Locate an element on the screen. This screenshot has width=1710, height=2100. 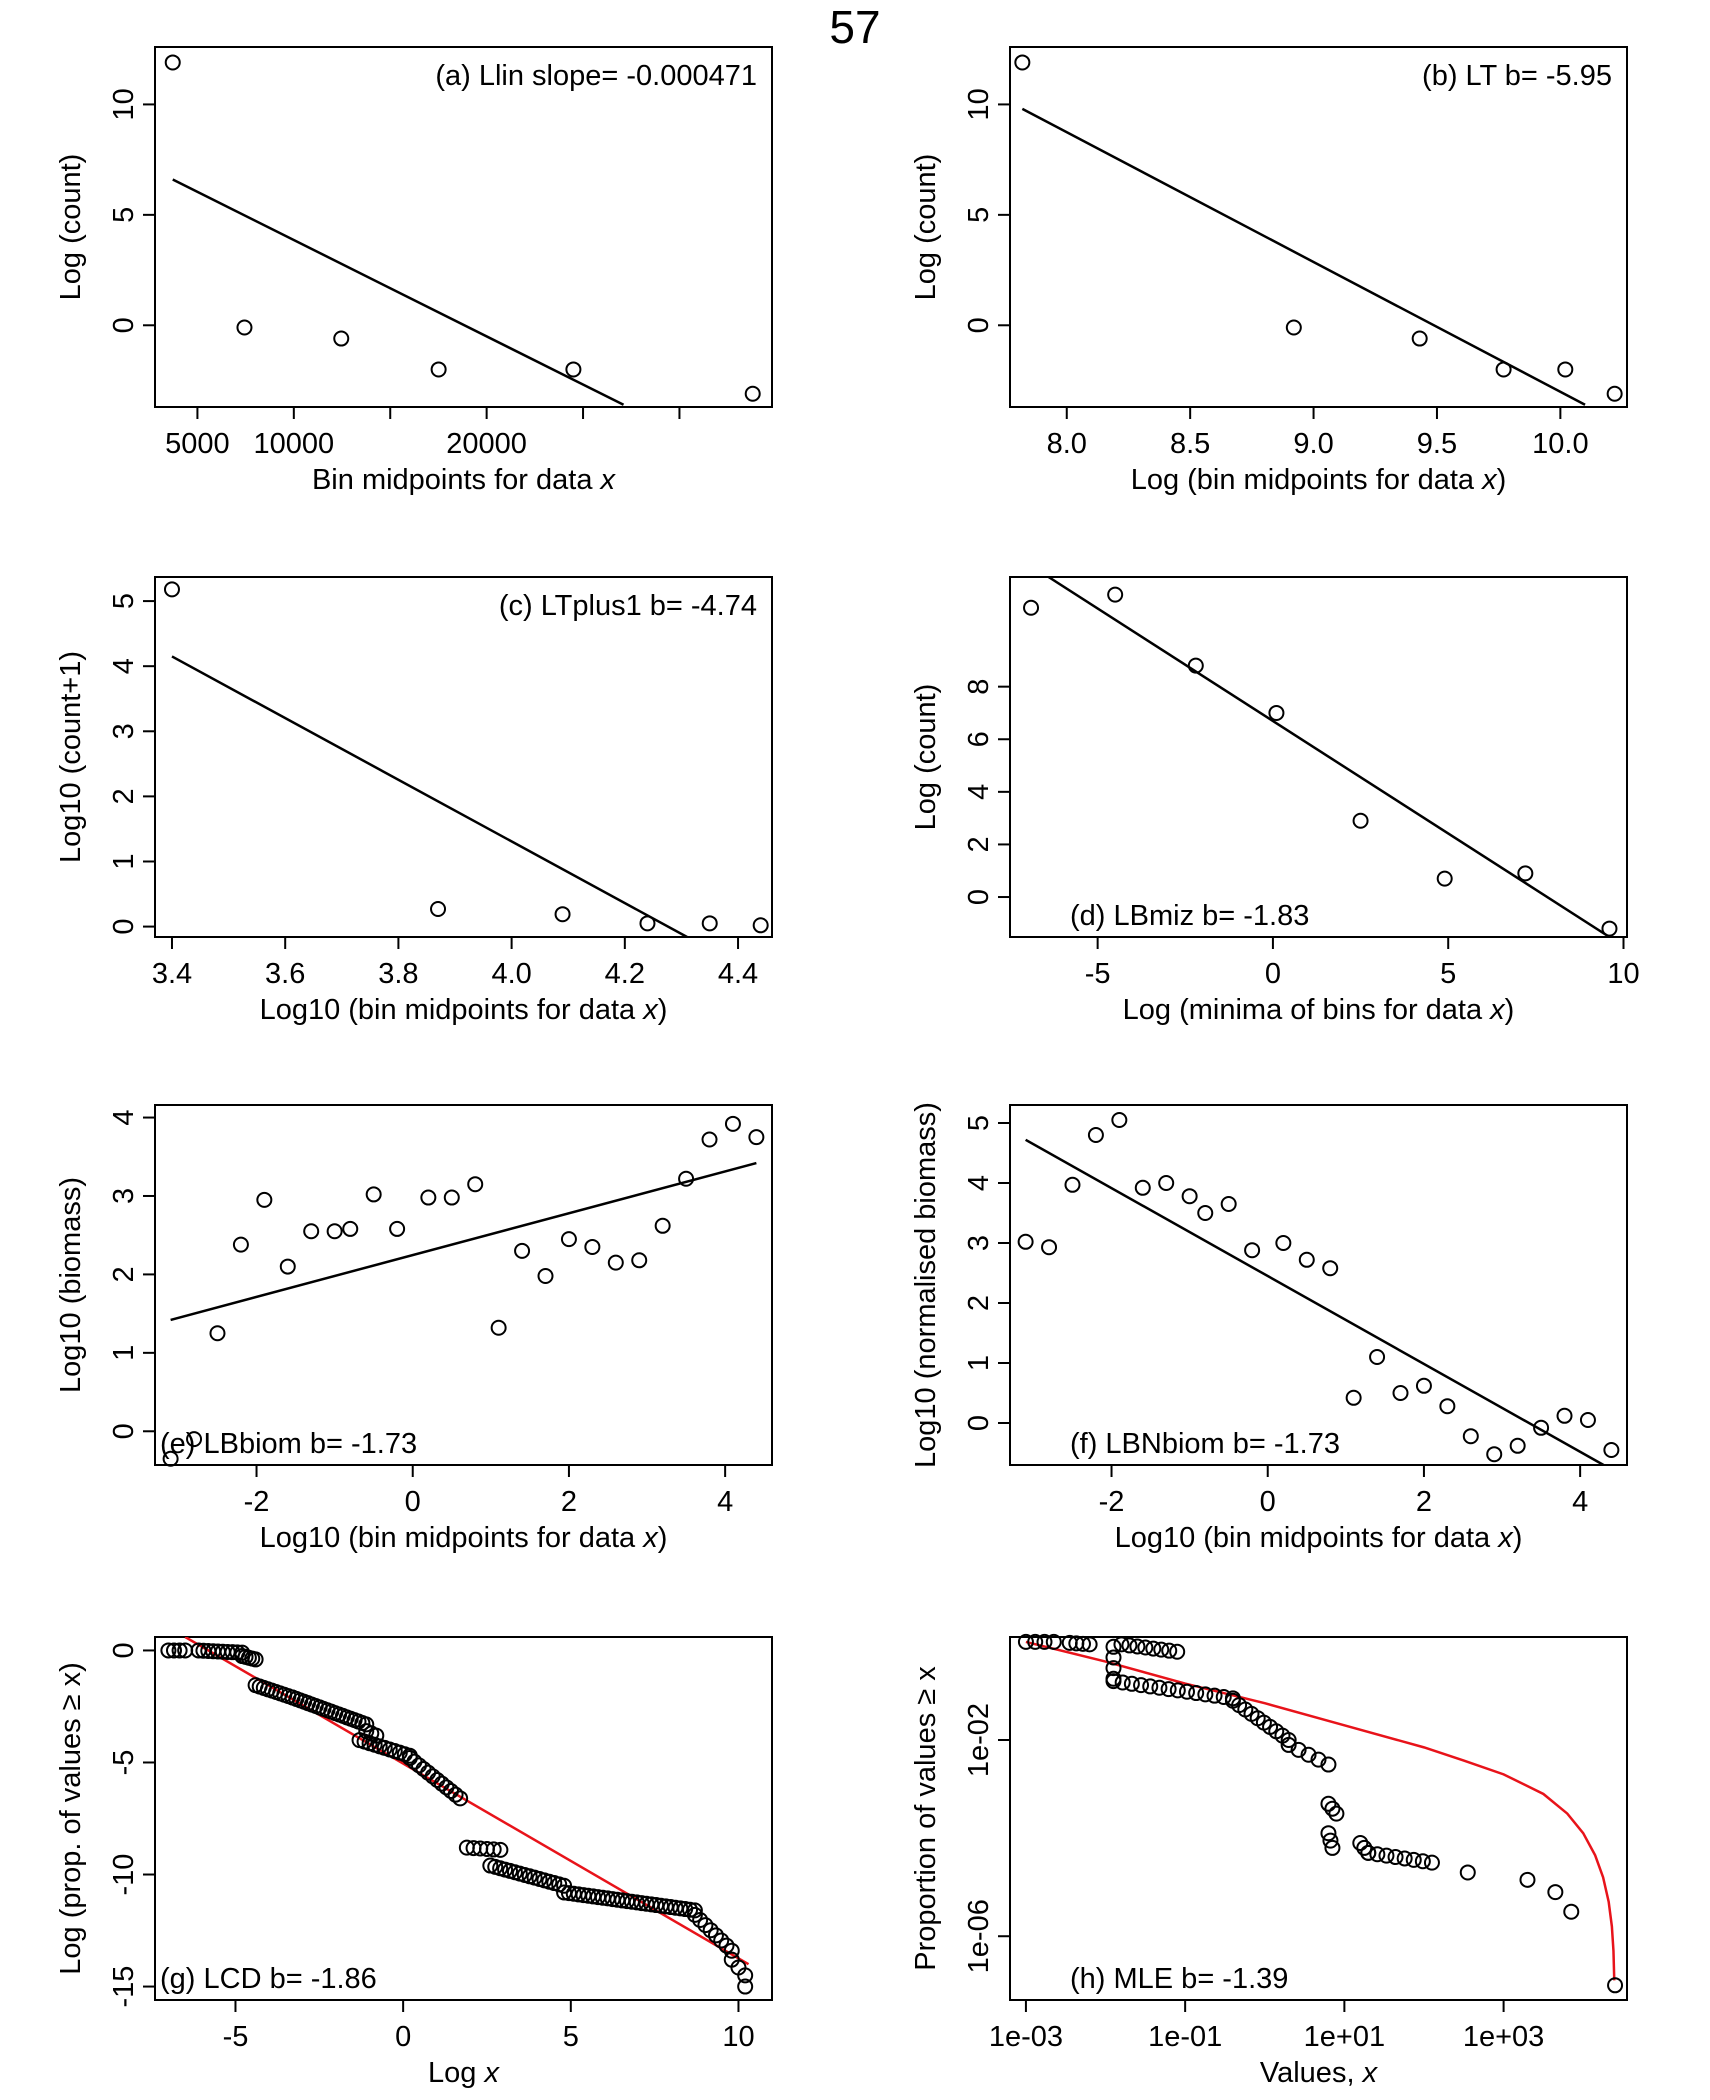
x-tick-label: 10 is located at coordinates (738, 2037).